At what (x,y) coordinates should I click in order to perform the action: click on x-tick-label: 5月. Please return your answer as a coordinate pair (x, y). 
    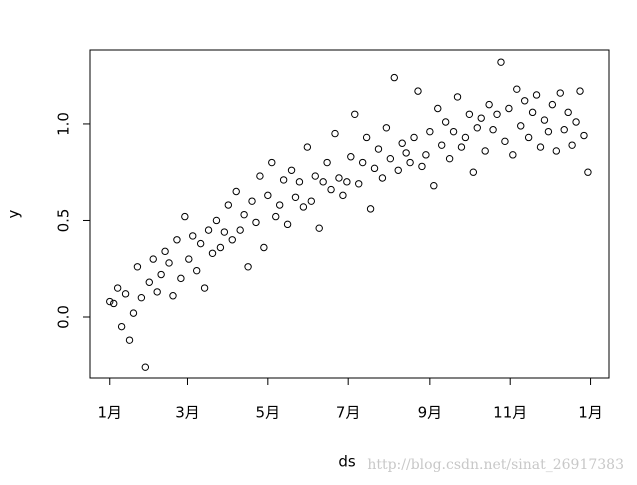
    Looking at the image, I should click on (268, 413).